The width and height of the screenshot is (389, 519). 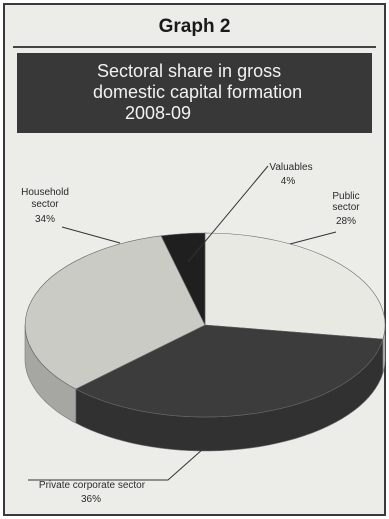 What do you see at coordinates (189, 71) in the screenshot?
I see `chart-title-line-1: Sectoral share in gross` at bounding box center [189, 71].